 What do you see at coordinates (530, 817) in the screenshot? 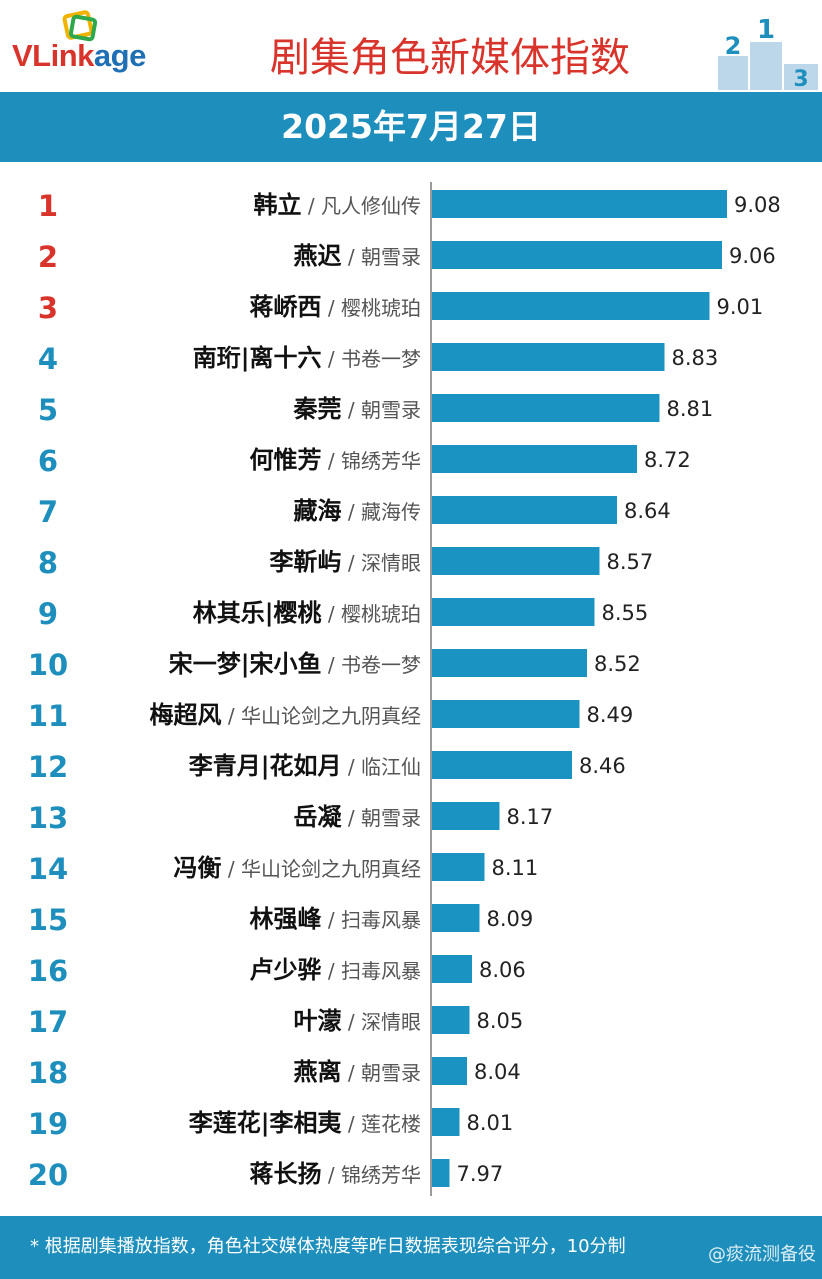
I see `value-label: 8.17` at bounding box center [530, 817].